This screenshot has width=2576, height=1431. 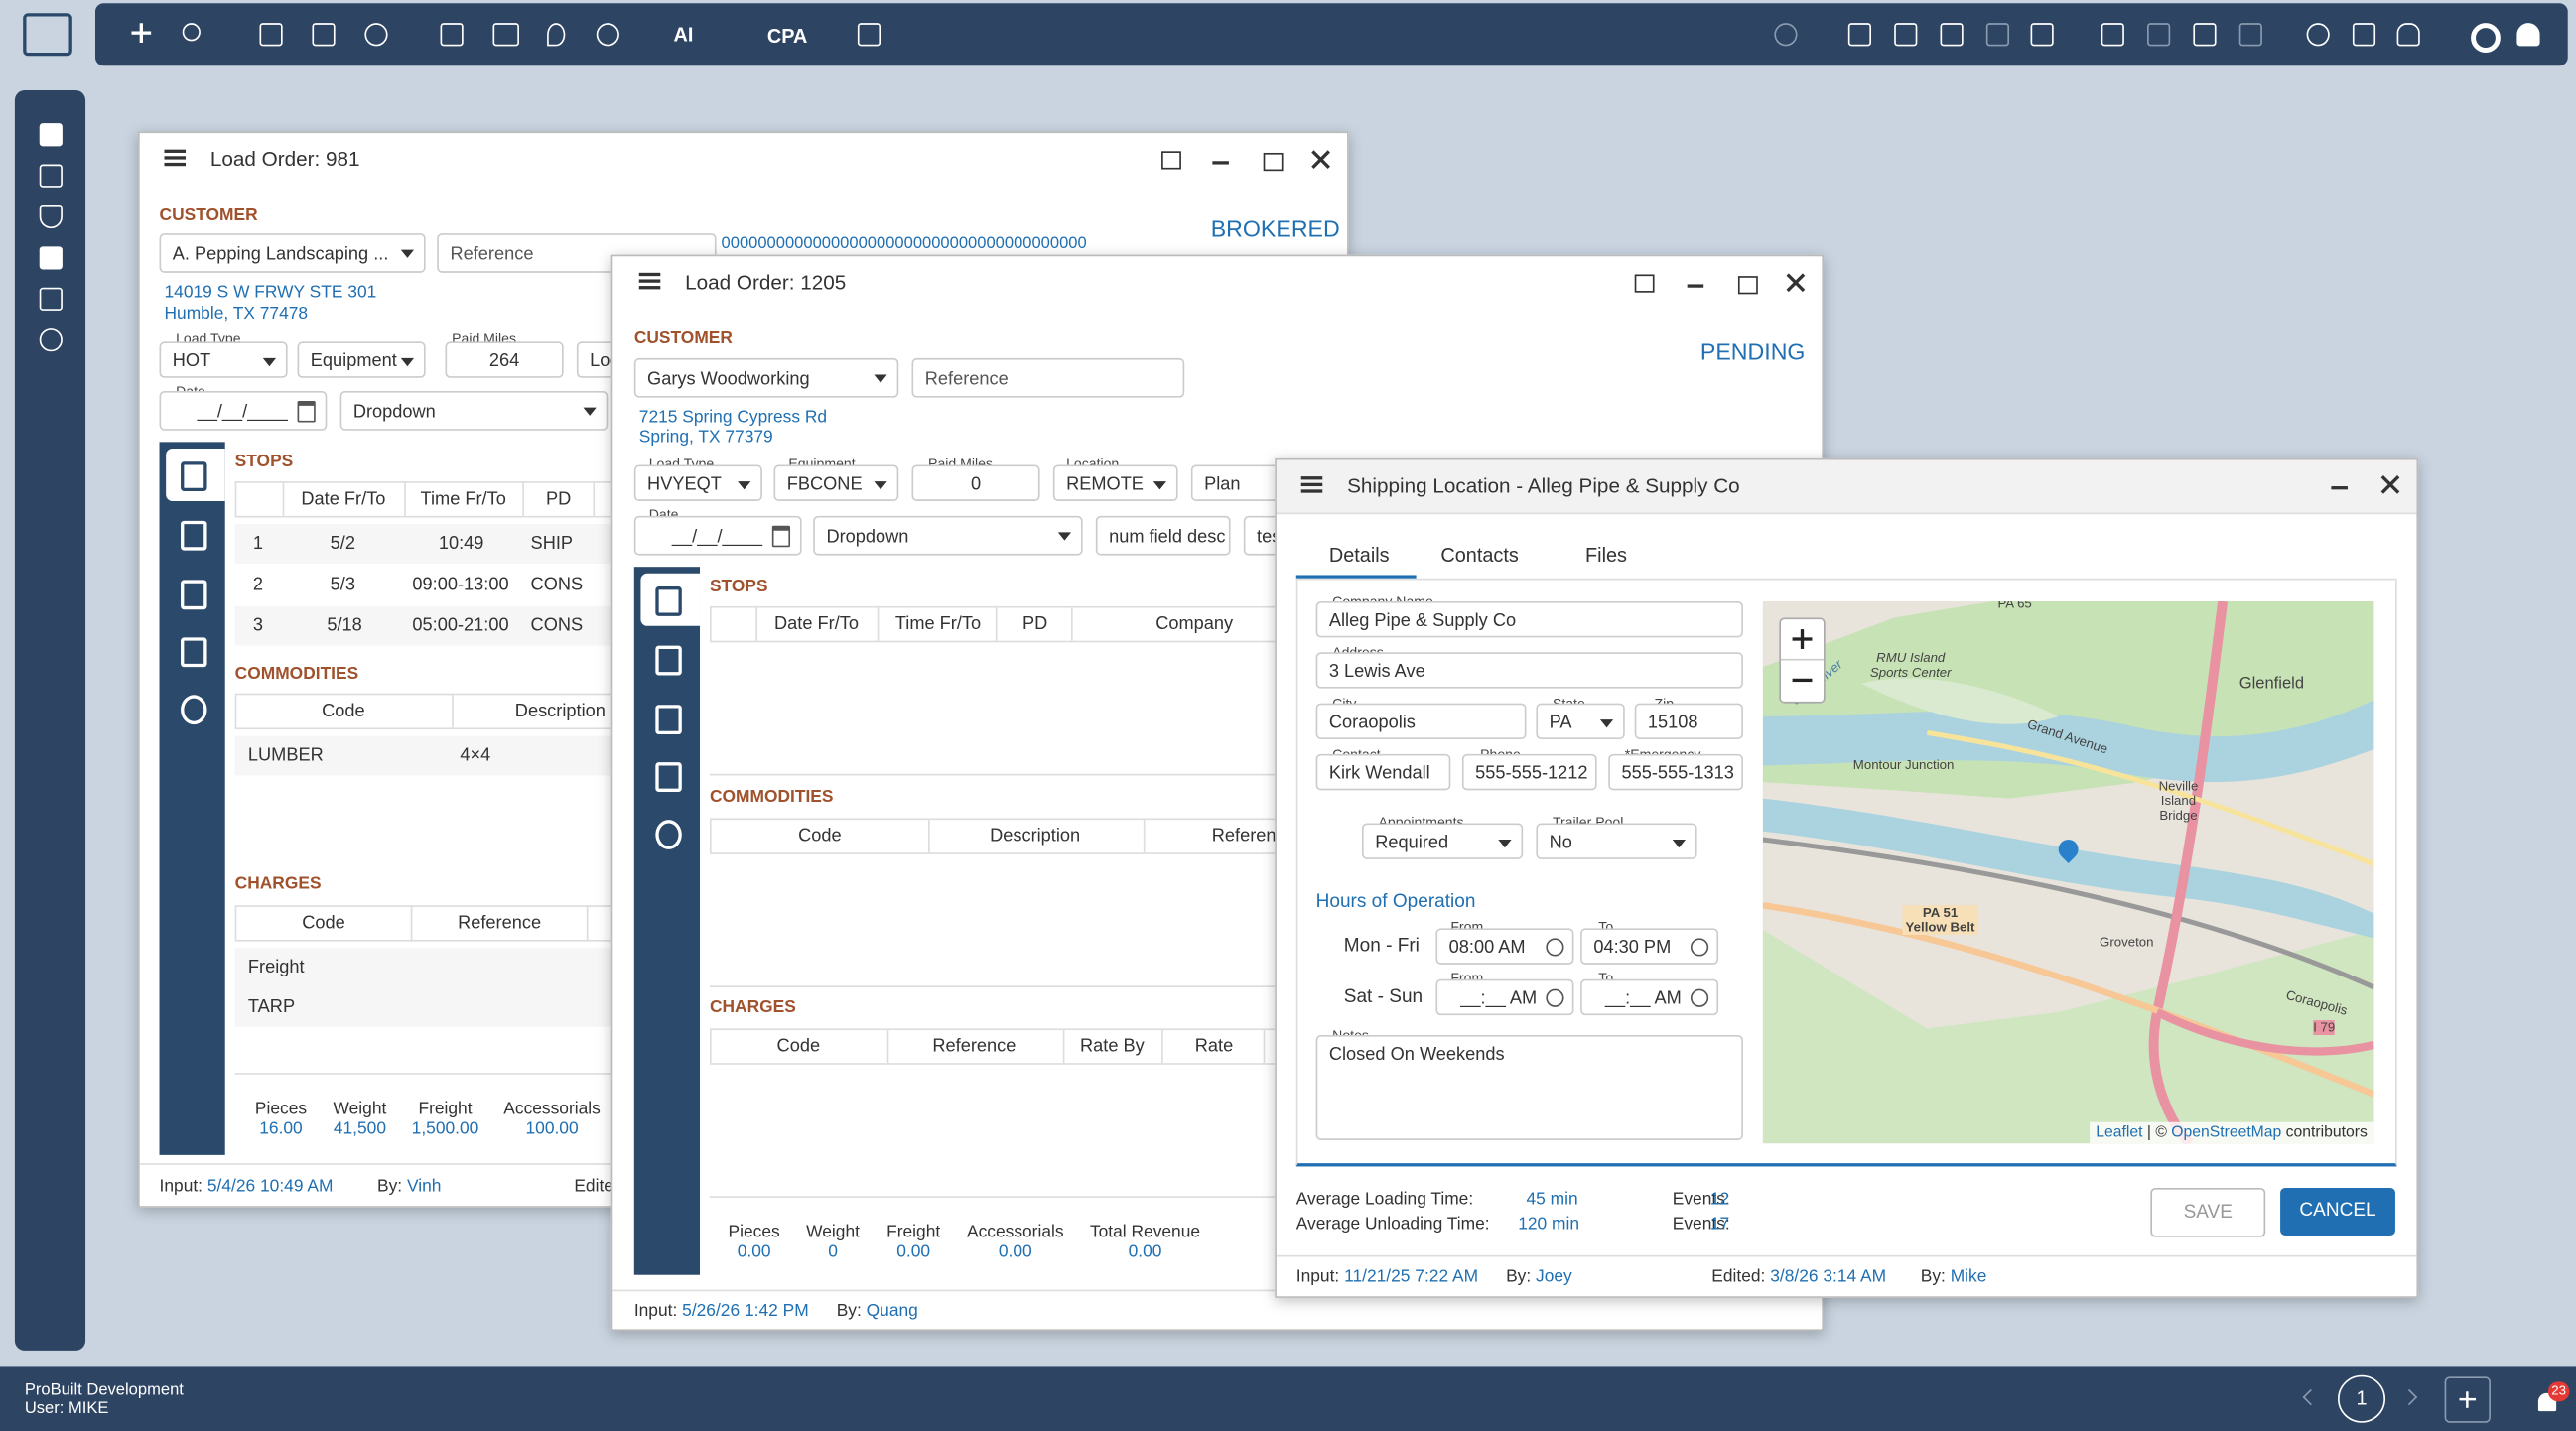 I want to click on split-icon, so click(x=2159, y=35).